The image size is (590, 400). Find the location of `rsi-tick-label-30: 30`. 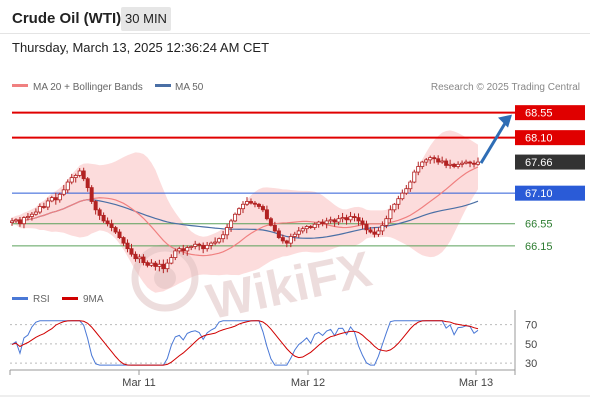

rsi-tick-label-30: 30 is located at coordinates (531, 364).